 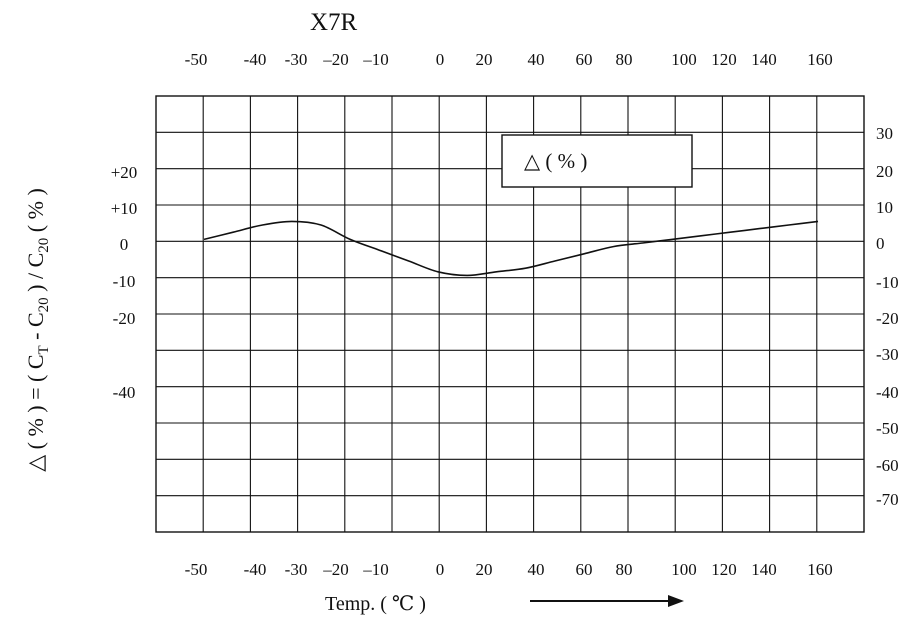 What do you see at coordinates (555, 161) in the screenshot?
I see `legend-label: △ ( % )` at bounding box center [555, 161].